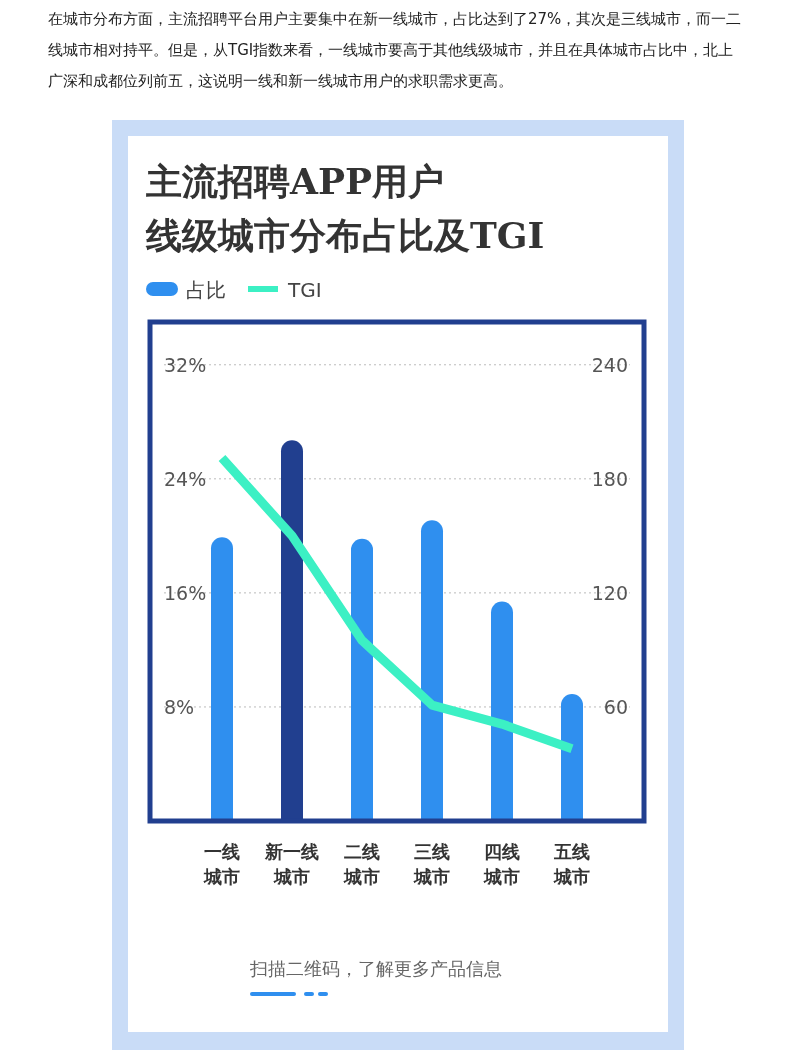 This screenshot has height=1050, width=788. What do you see at coordinates (185, 592) in the screenshot?
I see `y-tick-label: 16%` at bounding box center [185, 592].